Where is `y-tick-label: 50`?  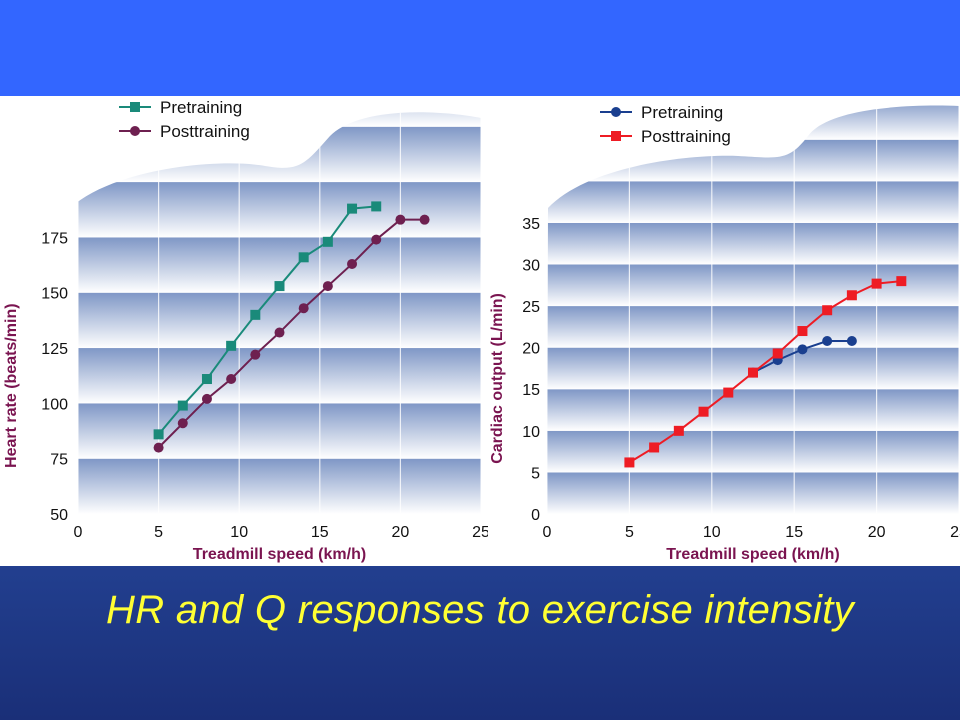
y-tick-label: 50 is located at coordinates (59, 515).